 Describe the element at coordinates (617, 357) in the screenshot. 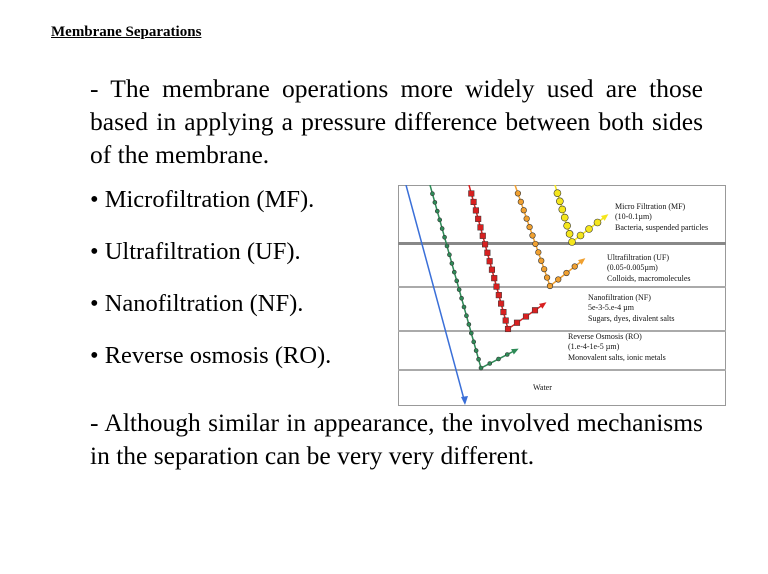

I see `ro-retains: Monovalent salts, ionic metals` at that location.